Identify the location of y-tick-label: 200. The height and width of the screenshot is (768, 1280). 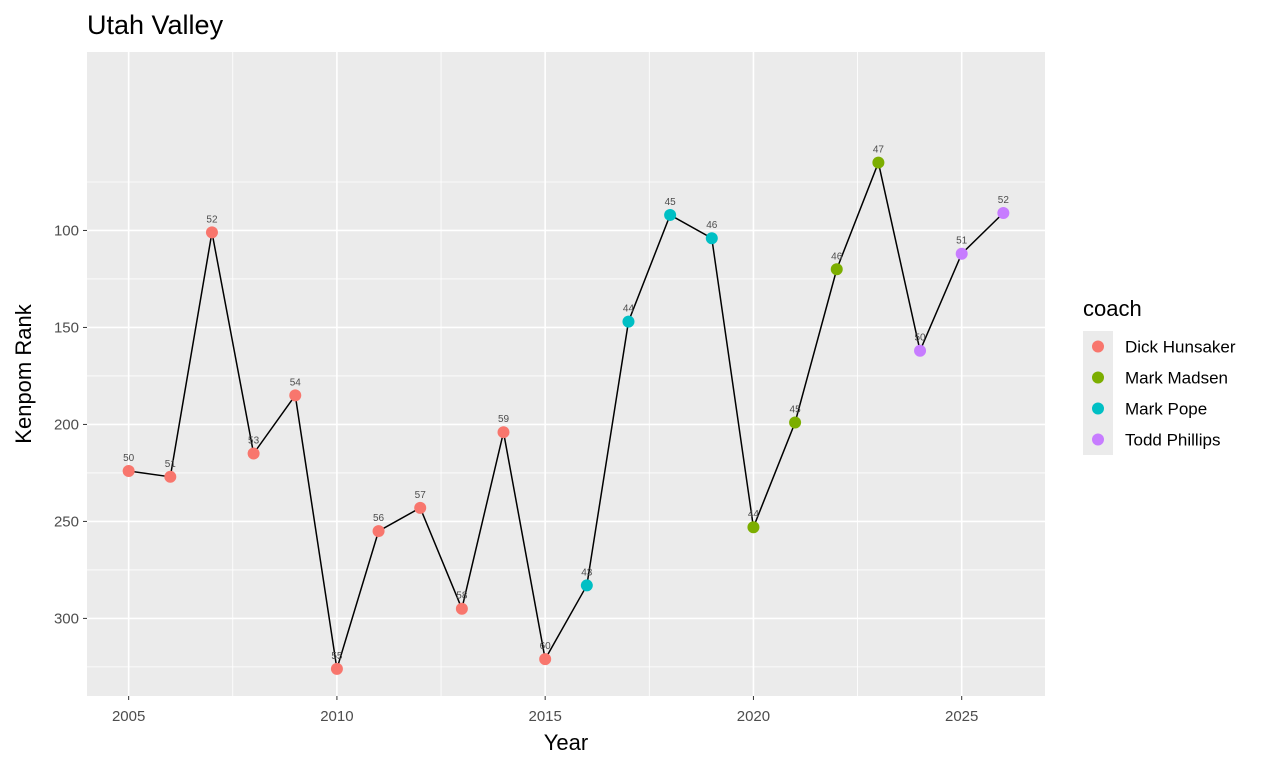
(66, 424).